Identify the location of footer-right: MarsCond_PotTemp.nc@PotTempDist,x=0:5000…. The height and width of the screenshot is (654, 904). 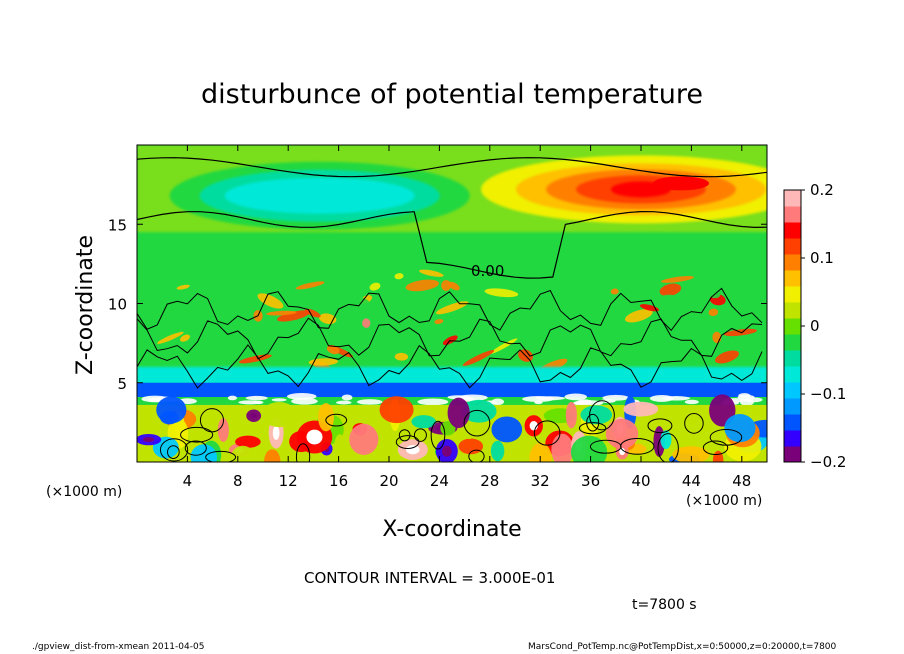
(682, 647).